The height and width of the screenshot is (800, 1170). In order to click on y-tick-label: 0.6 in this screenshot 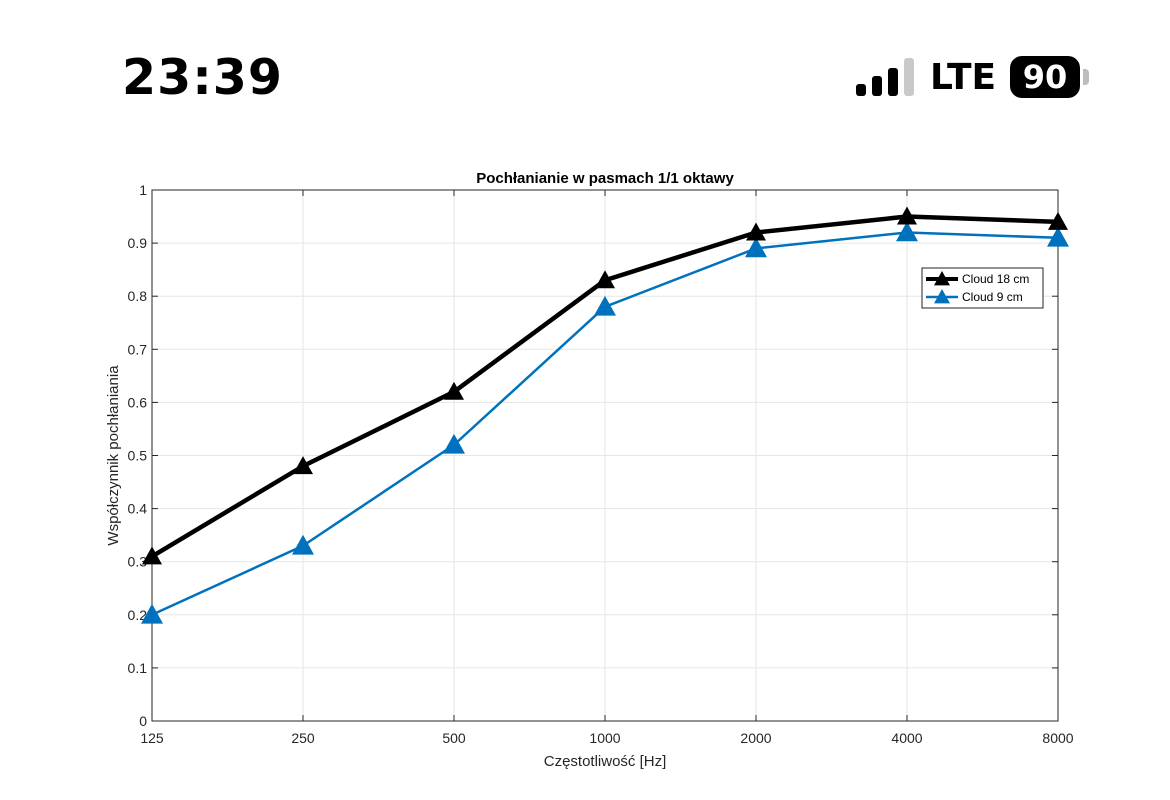, I will do `click(138, 402)`.